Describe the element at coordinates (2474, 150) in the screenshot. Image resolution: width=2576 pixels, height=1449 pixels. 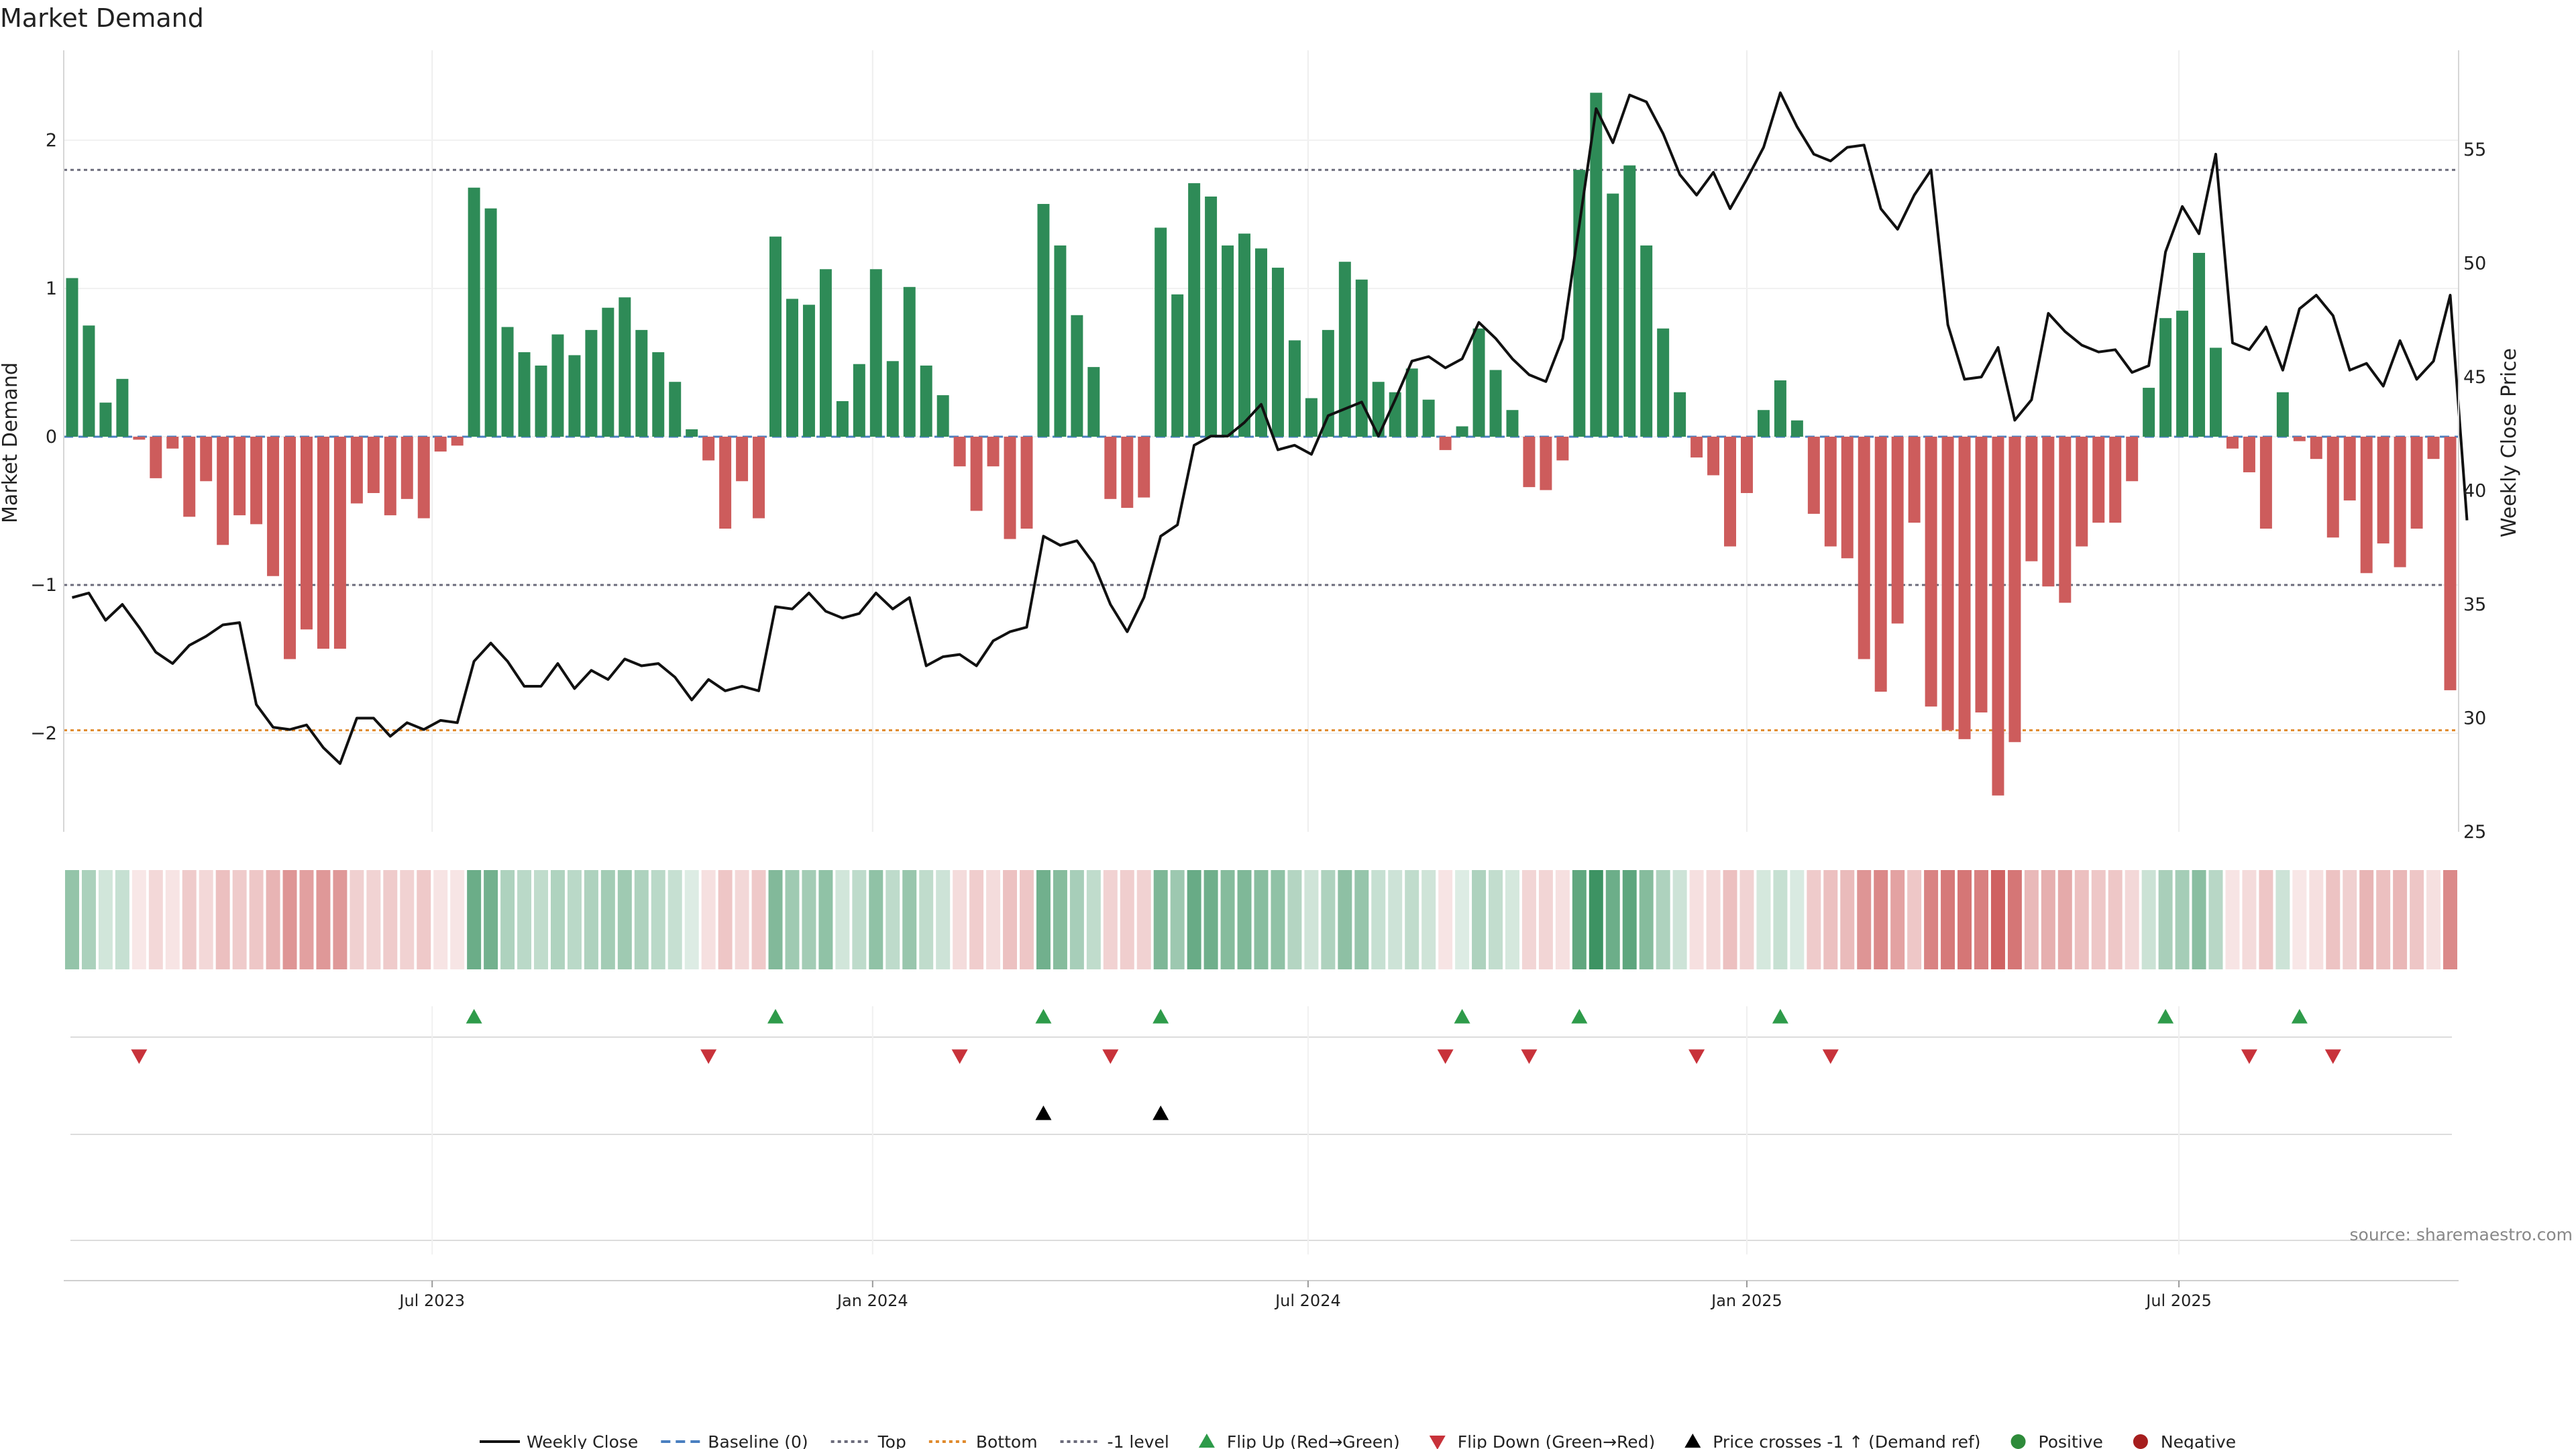
I see `right-tick-label: 55` at that location.